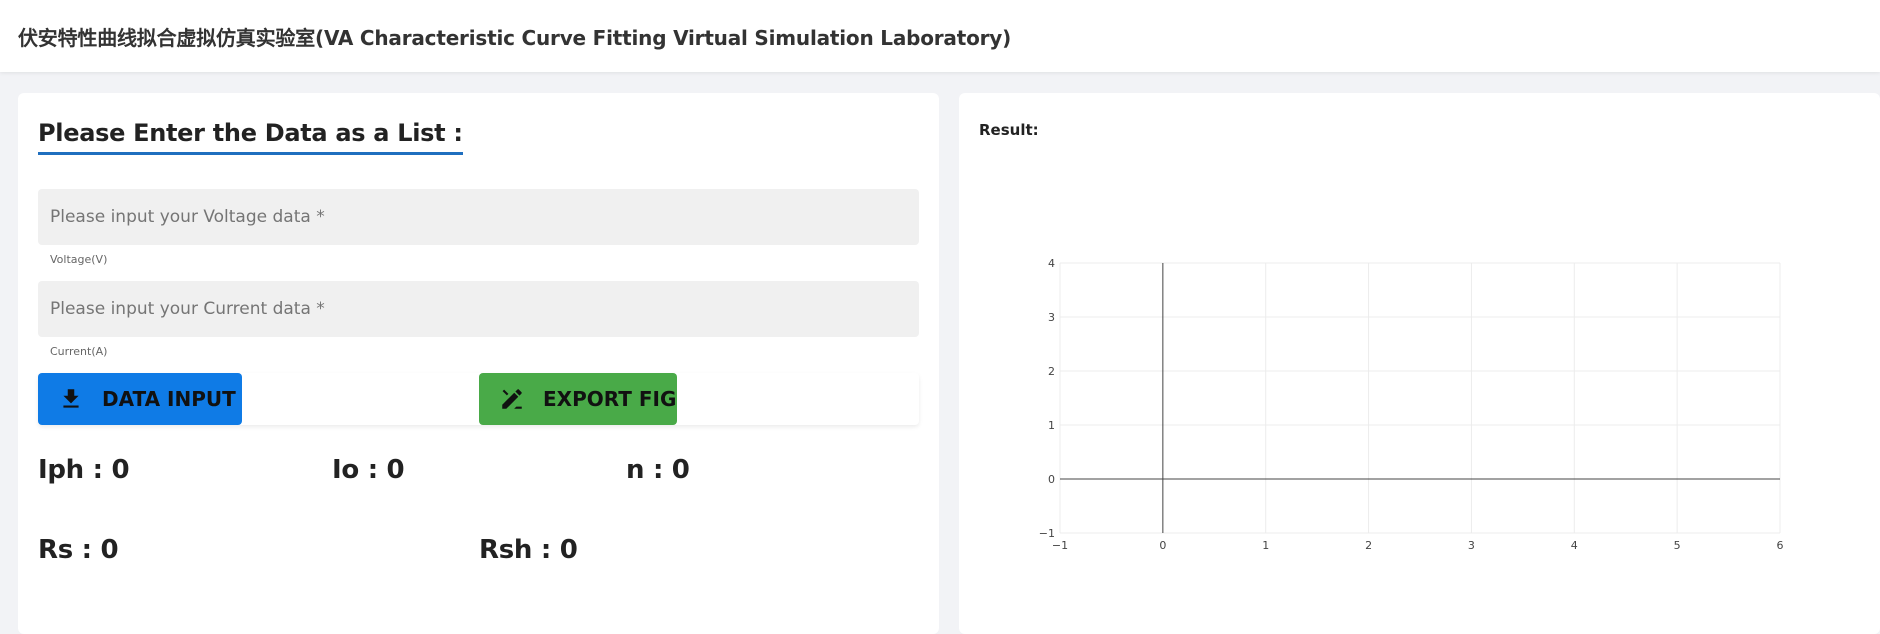 The width and height of the screenshot is (1880, 634). I want to click on y-tick-label: 1, so click(1051, 425).